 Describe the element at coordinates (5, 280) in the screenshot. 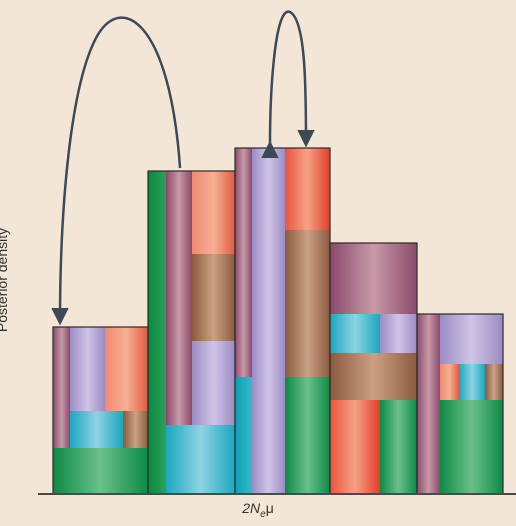

I see `y-axis-label: Posterior density` at that location.